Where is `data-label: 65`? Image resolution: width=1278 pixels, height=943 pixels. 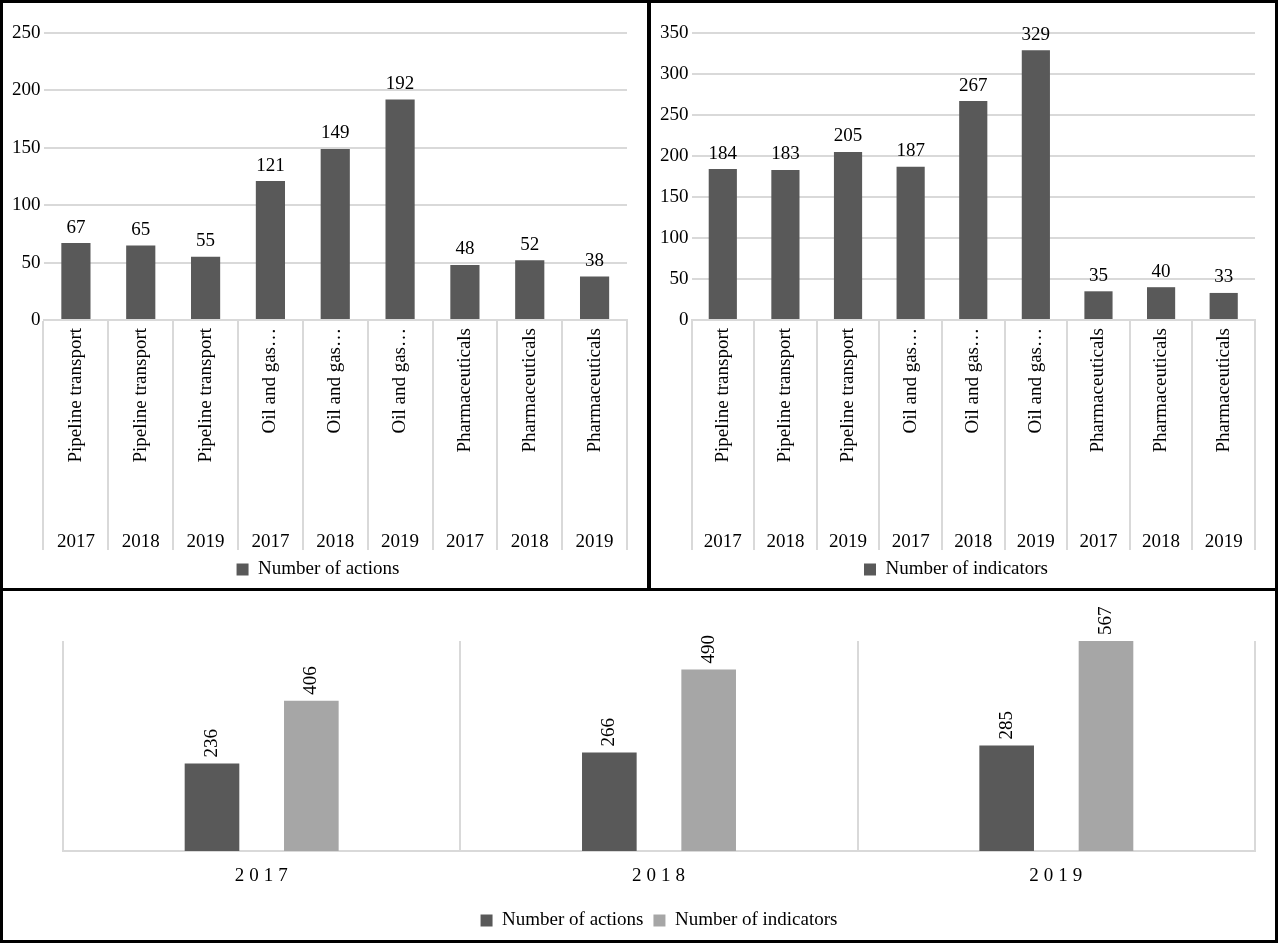 data-label: 65 is located at coordinates (141, 228).